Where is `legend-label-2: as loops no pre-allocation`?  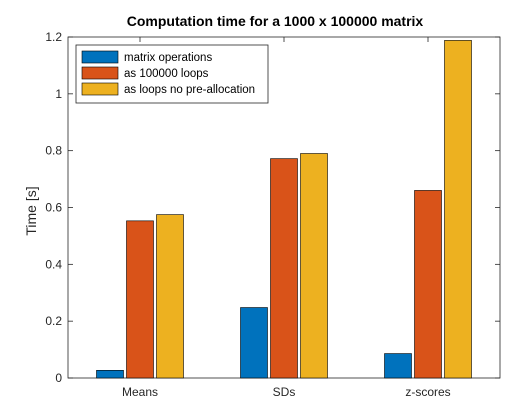 legend-label-2: as loops no pre-allocation is located at coordinates (189, 90).